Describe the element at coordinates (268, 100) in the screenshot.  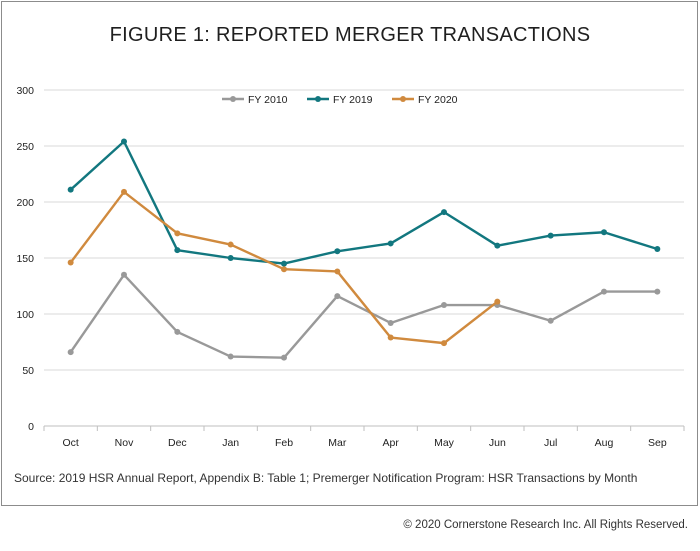
I see `legend-label: FY 2010` at that location.